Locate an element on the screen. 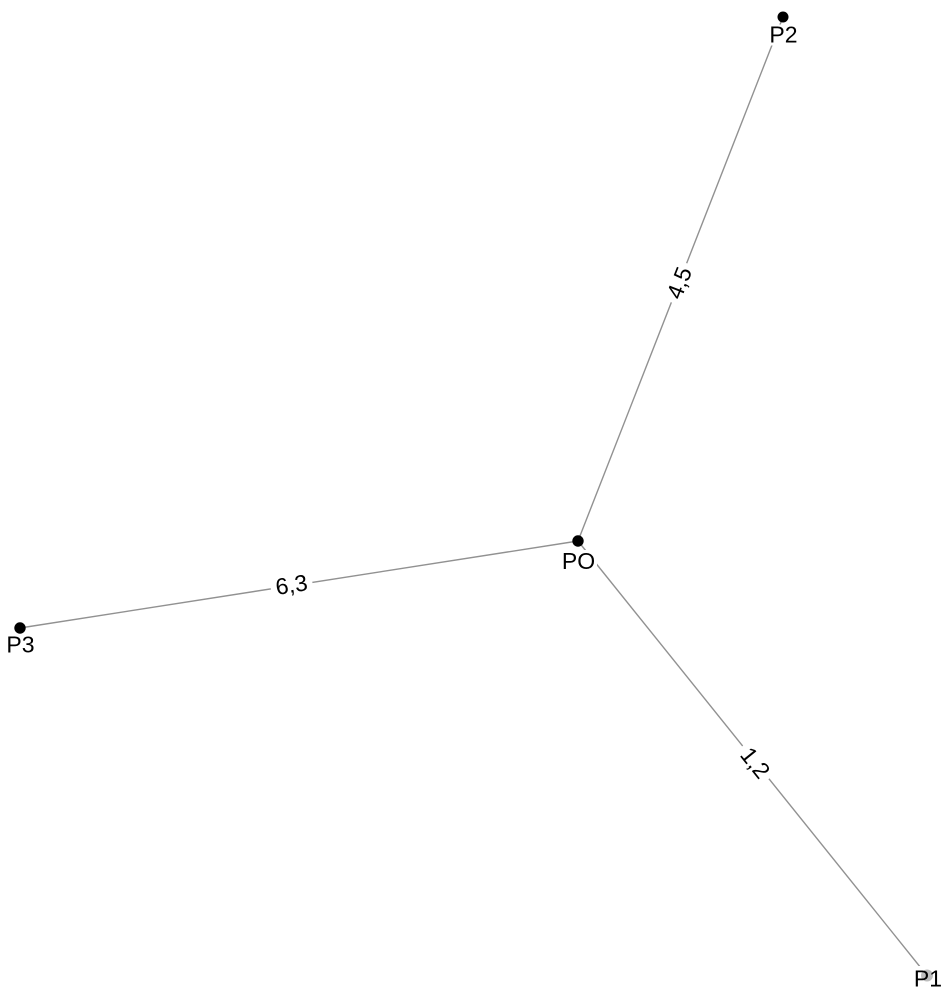  node-label-p2: P2 is located at coordinates (783, 35).